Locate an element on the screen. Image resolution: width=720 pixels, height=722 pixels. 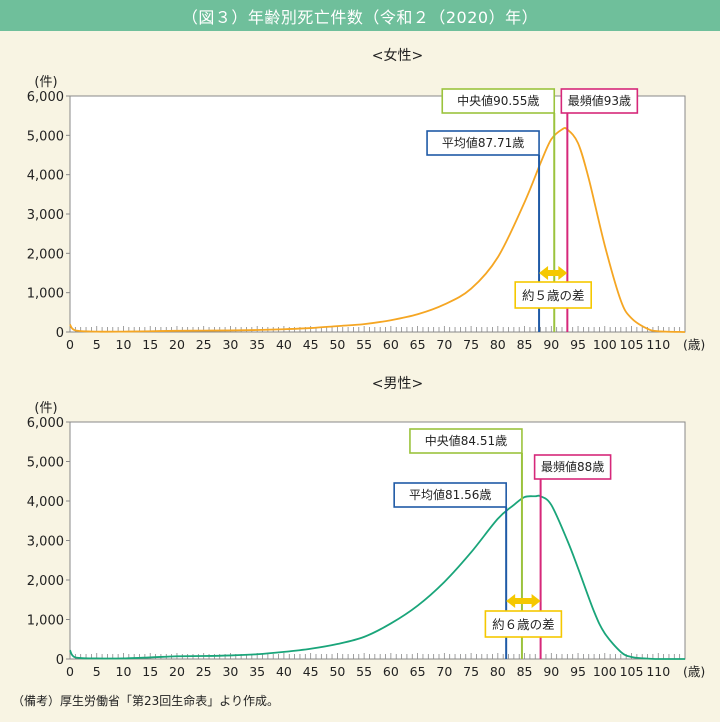
median-label: 中央値90.55歳 is located at coordinates (498, 100).